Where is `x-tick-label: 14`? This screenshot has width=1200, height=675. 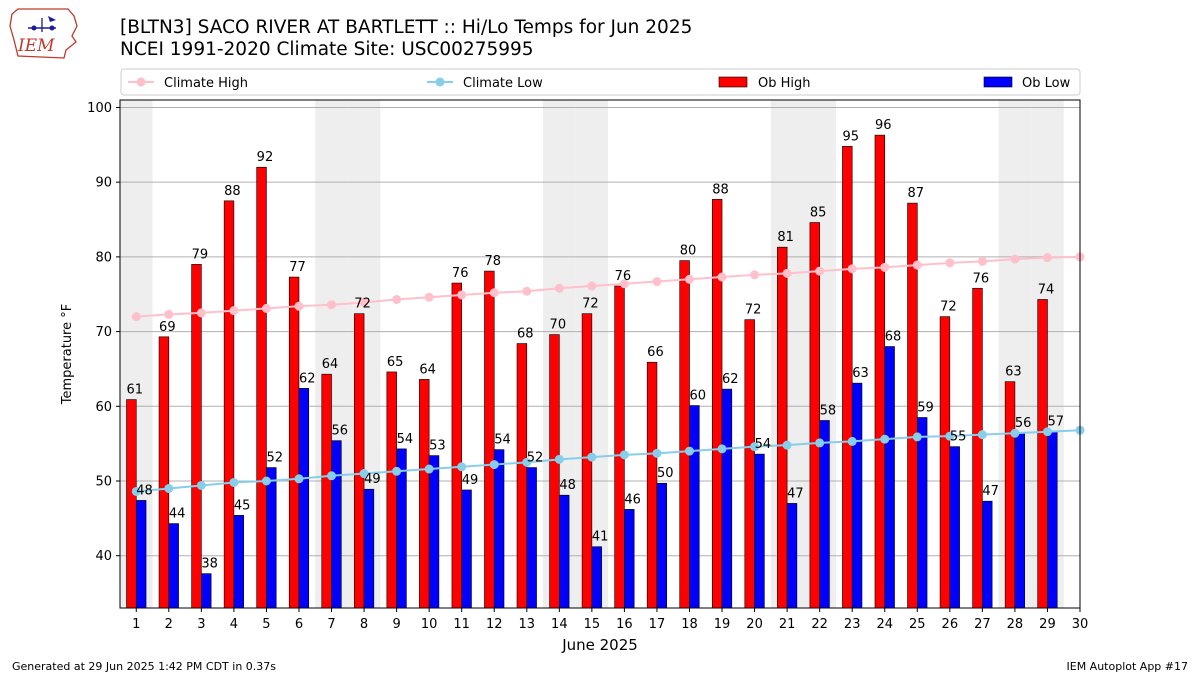
x-tick-label: 14 is located at coordinates (559, 624).